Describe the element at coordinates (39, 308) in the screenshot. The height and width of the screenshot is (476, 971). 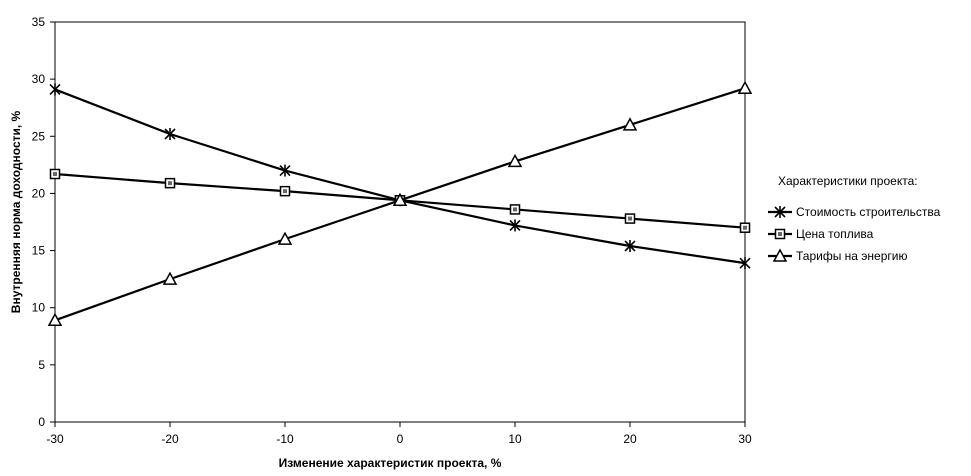
I see `y-tick-label: 10` at that location.